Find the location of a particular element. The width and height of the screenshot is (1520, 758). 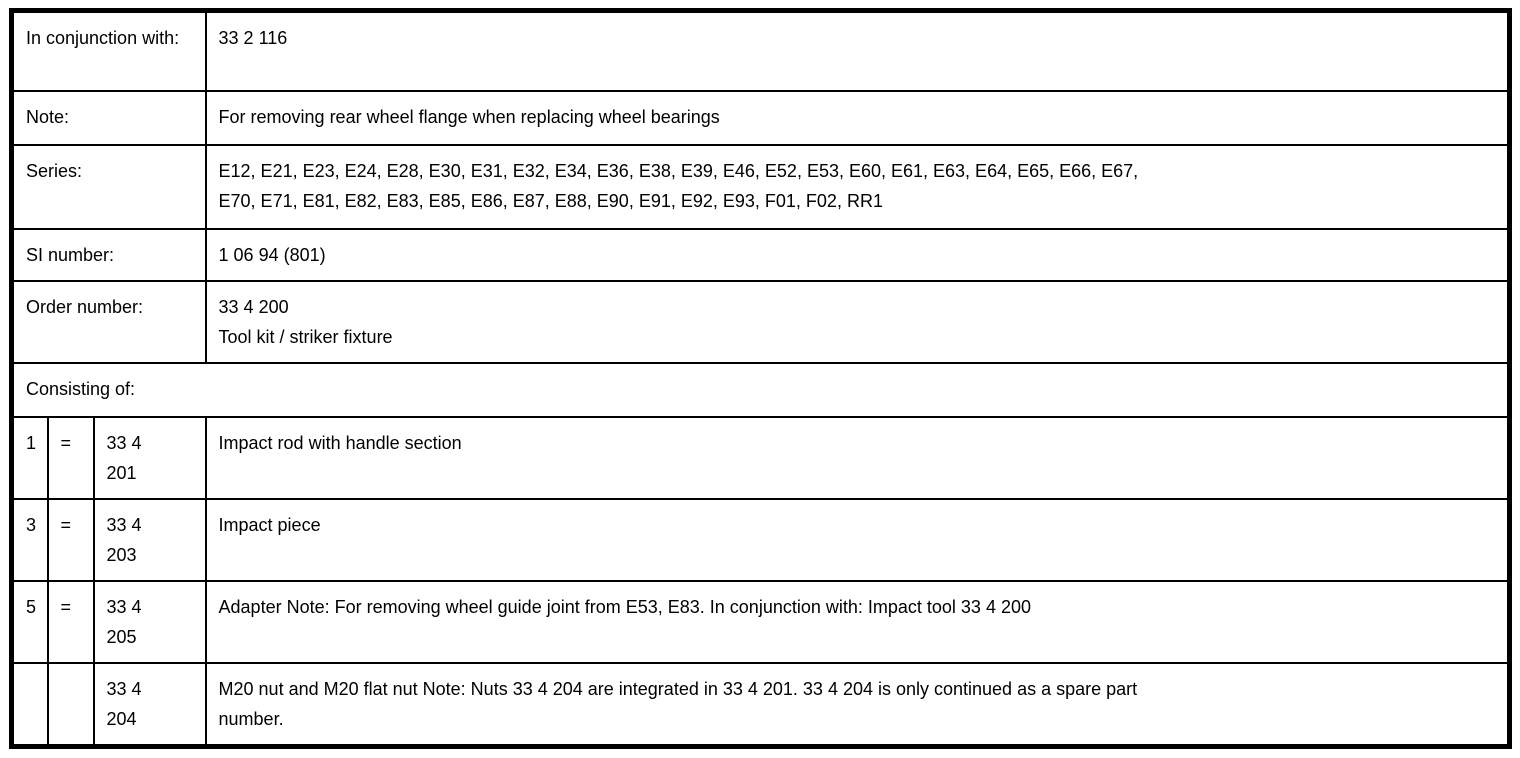

part-pos is located at coordinates (29, 704).